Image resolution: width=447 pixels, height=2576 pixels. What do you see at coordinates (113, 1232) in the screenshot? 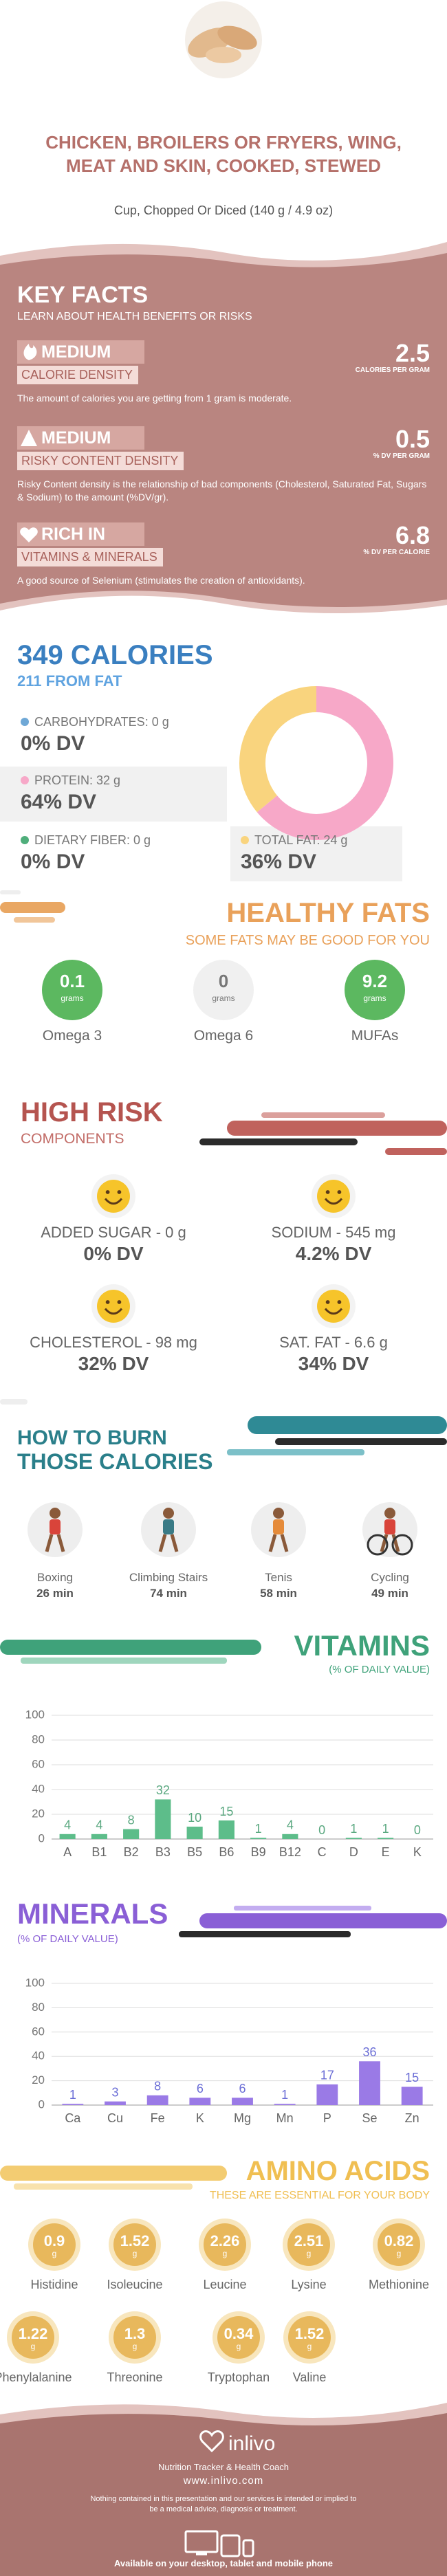
I see `risk-label: ADDED SUGAR - 0 g` at bounding box center [113, 1232].